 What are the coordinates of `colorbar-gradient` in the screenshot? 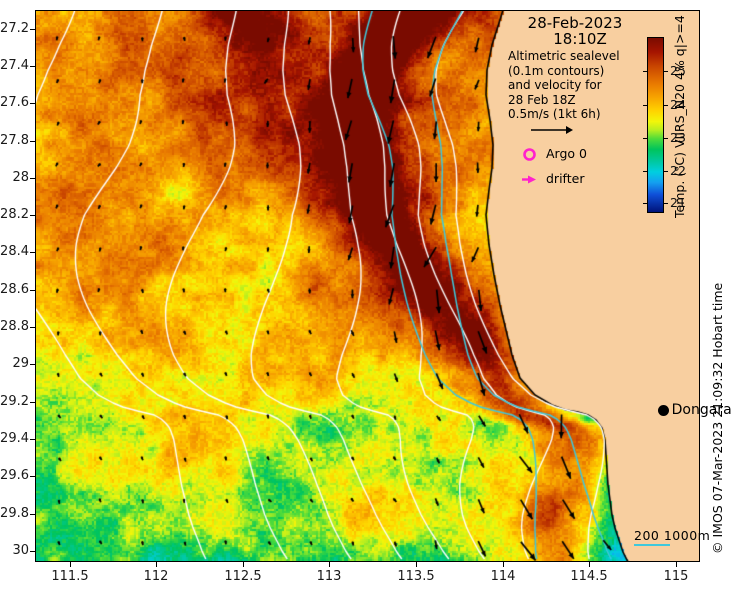 It's located at (655, 125).